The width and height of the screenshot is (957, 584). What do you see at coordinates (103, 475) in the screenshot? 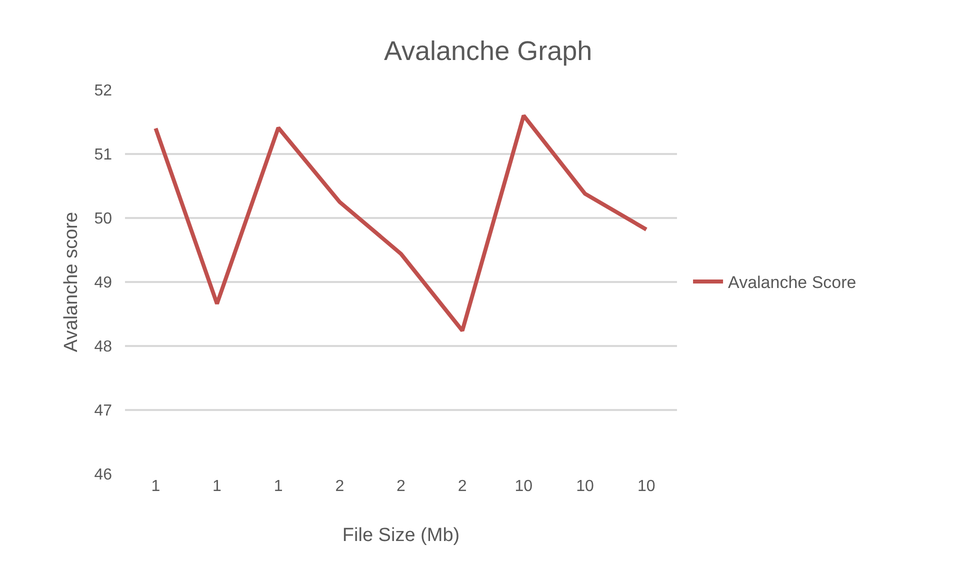
I see `y-tick-label: 46` at bounding box center [103, 475].